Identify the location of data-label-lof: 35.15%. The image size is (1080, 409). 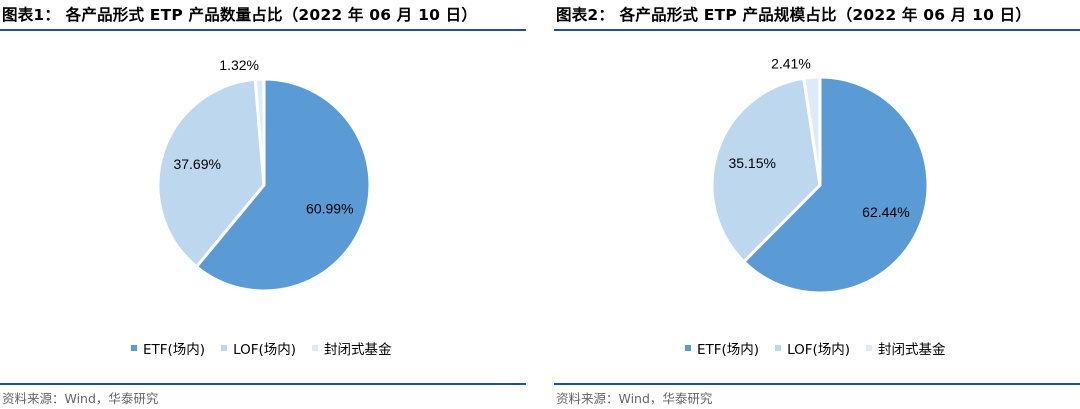
(751, 163).